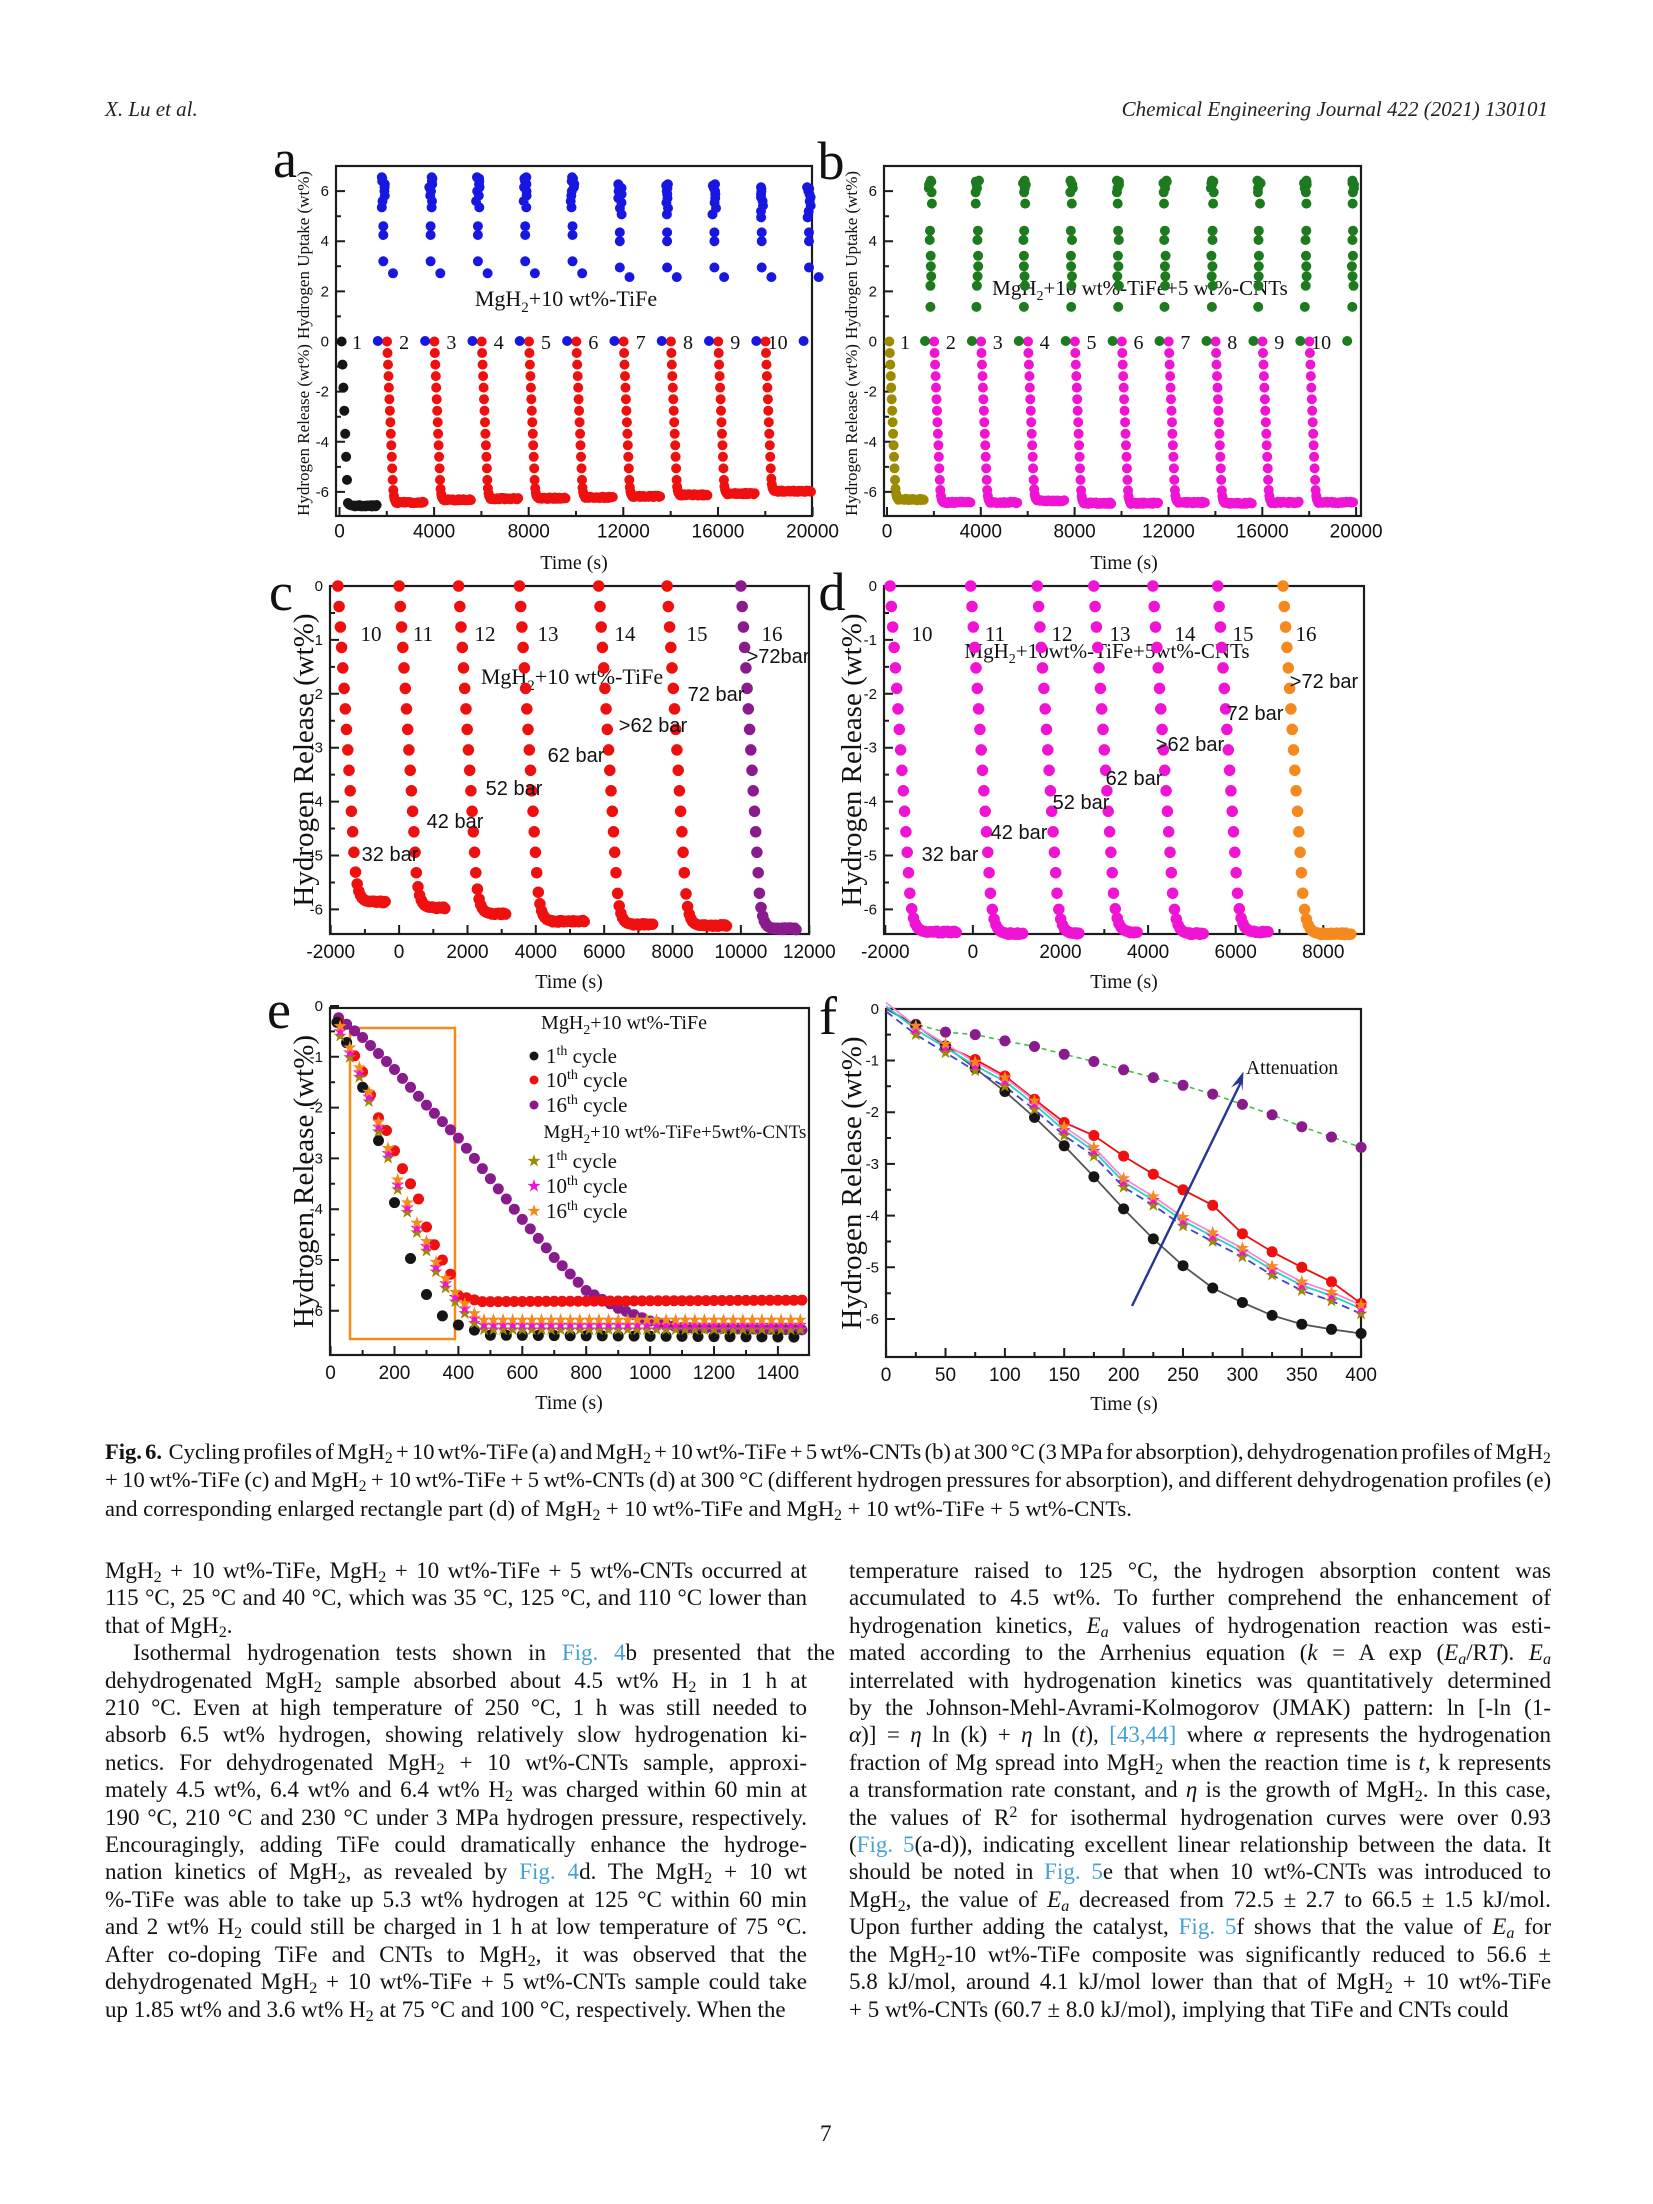 This screenshot has width=1653, height=2204. I want to click on svg-text: 600, so click(522, 1373).